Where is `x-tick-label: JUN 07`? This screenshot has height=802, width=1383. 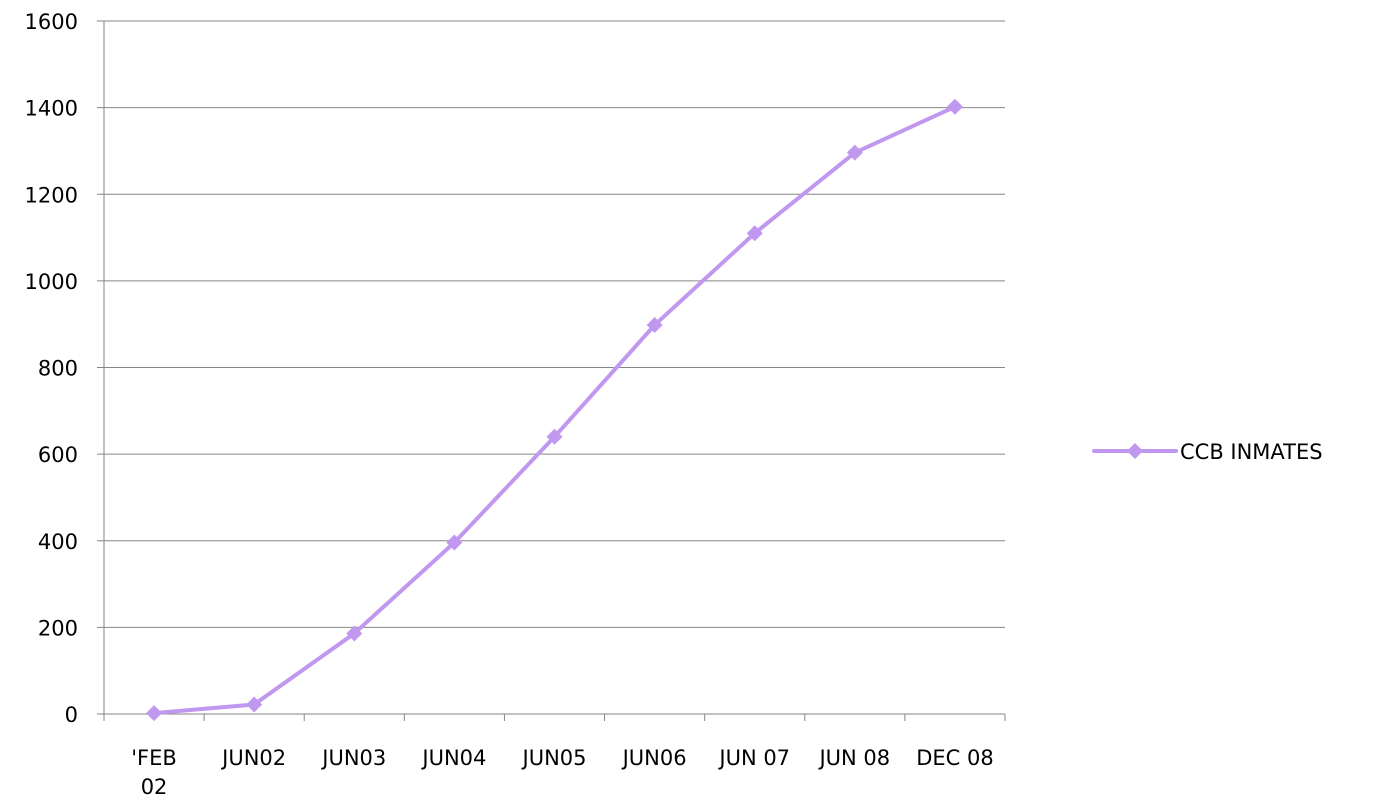 x-tick-label: JUN 07 is located at coordinates (753, 758).